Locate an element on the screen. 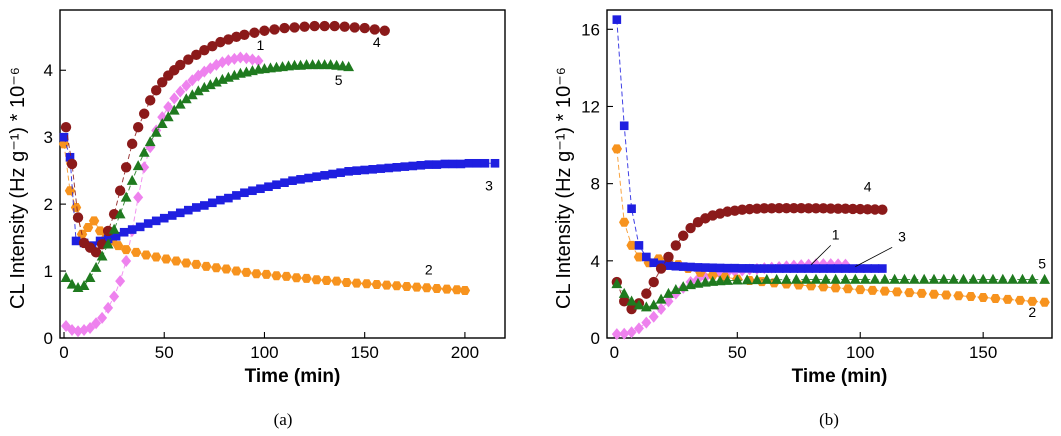 The image size is (1061, 436). y-tick-label: 0 is located at coordinates (48, 338).